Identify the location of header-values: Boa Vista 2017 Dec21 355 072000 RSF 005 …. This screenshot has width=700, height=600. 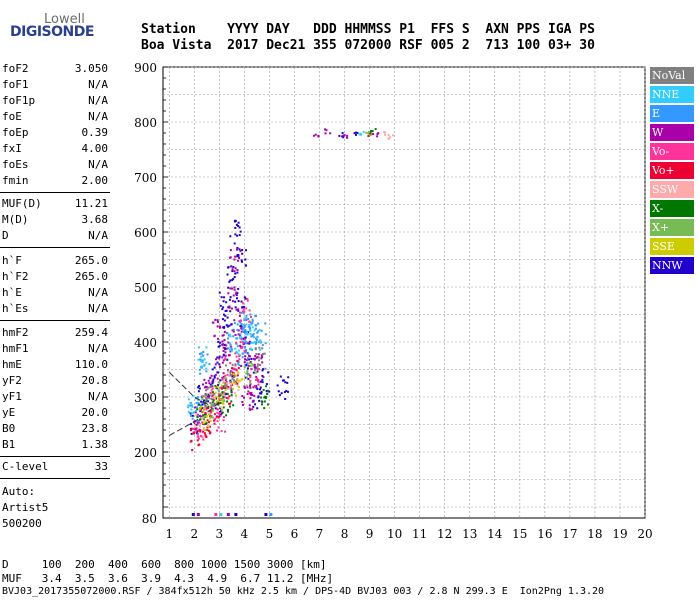
(368, 45).